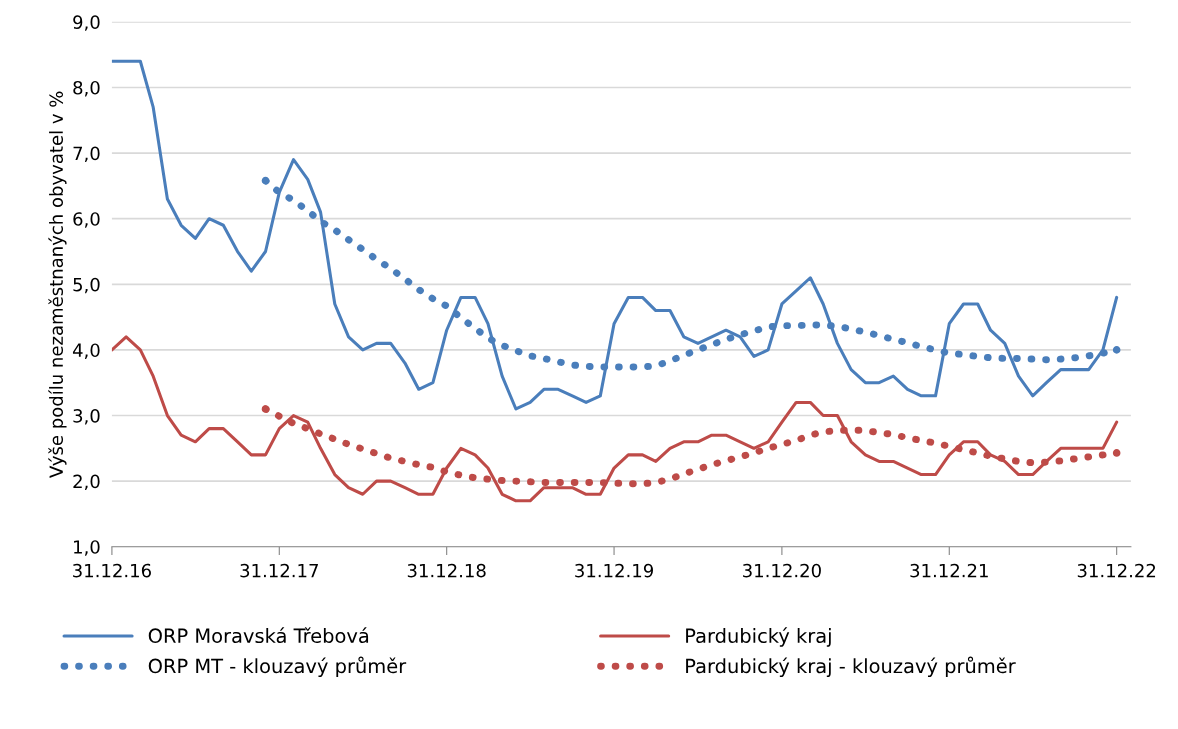  I want to click on y-tick-label: 8,0, so click(86, 88).